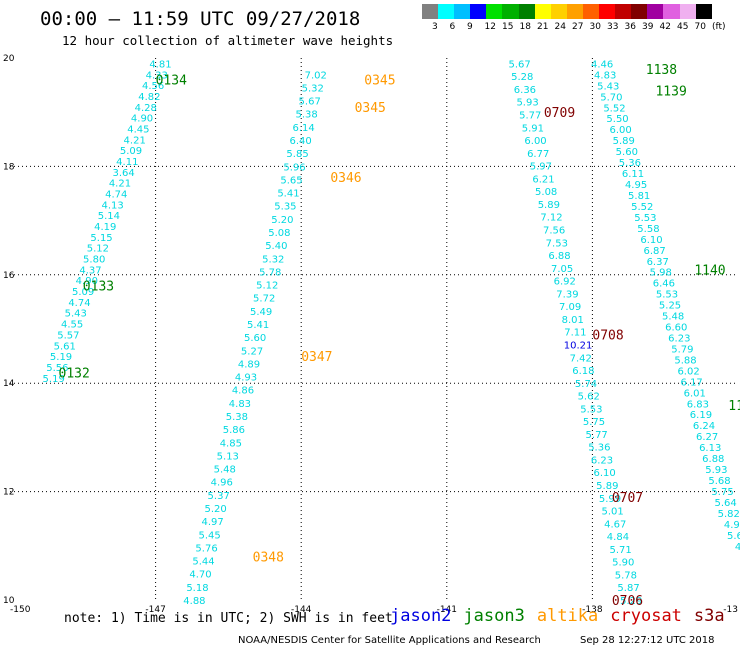  I want to click on data-point-label: 5.32, so click(273, 259).